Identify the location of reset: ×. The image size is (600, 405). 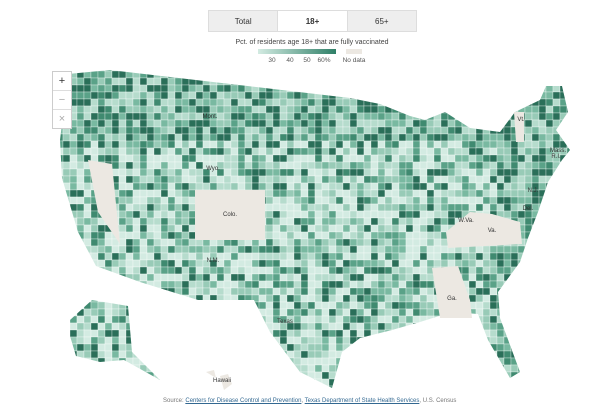
(62, 118).